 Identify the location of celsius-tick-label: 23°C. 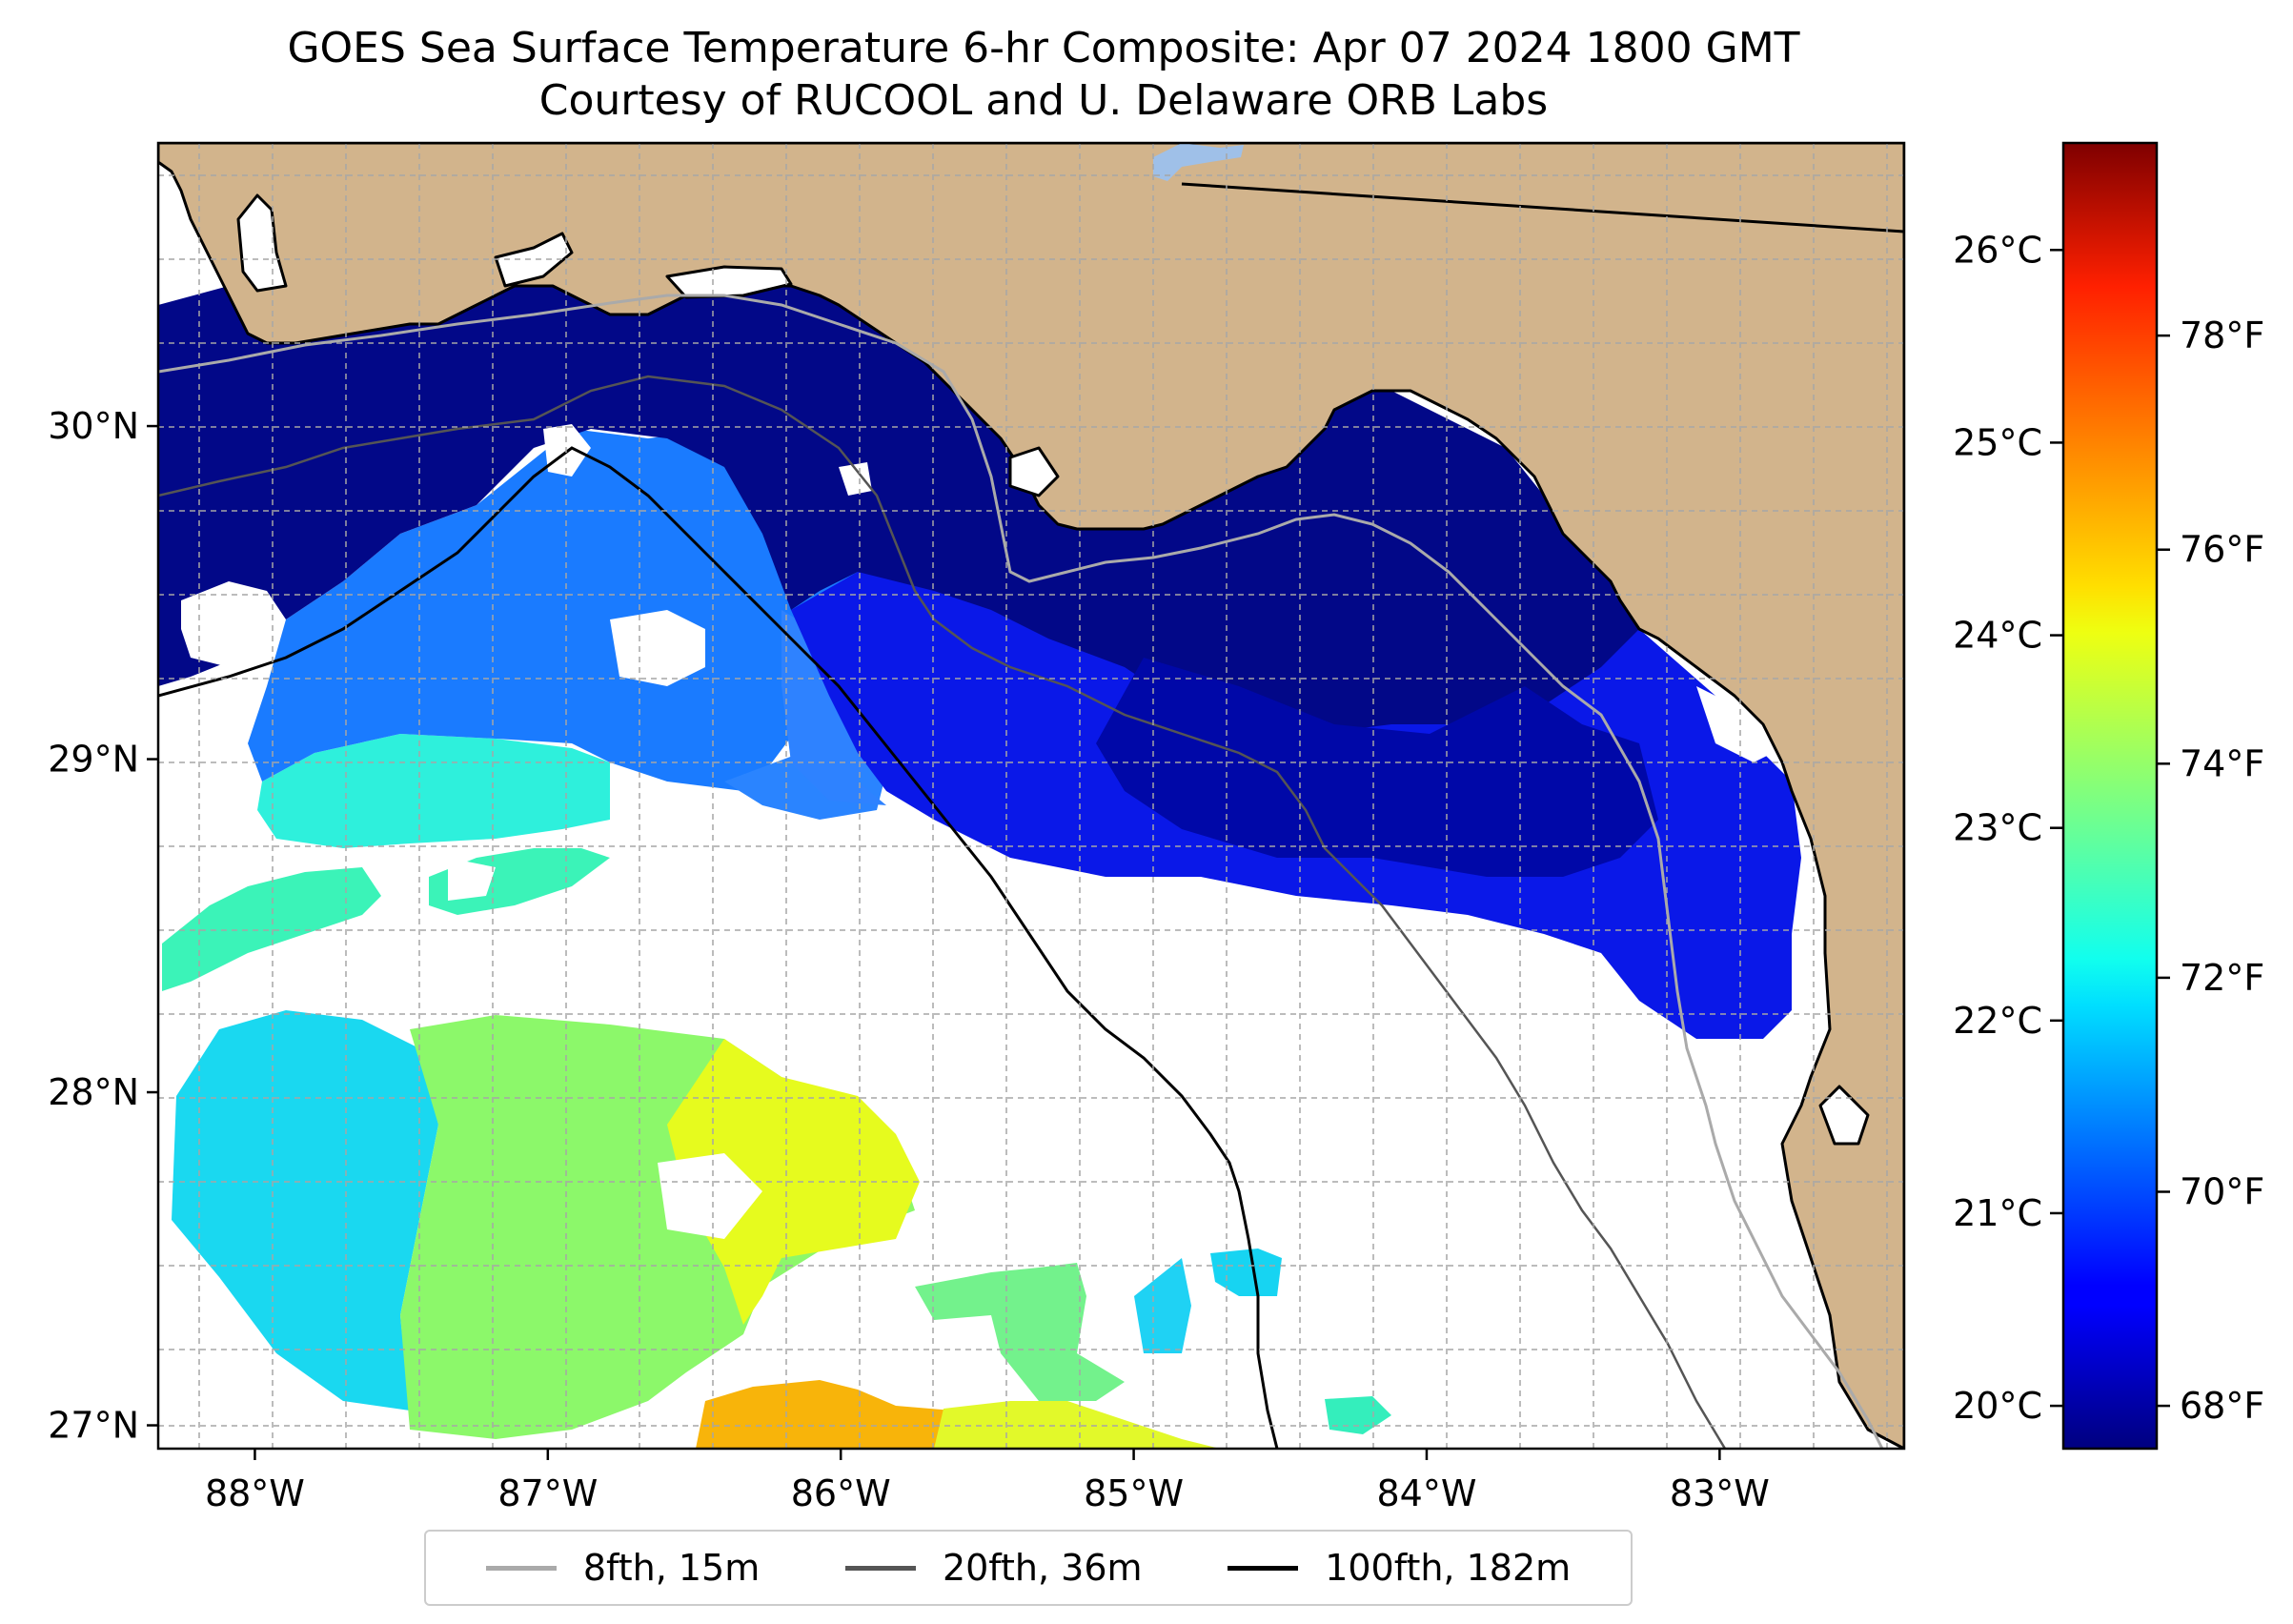
(1998, 828).